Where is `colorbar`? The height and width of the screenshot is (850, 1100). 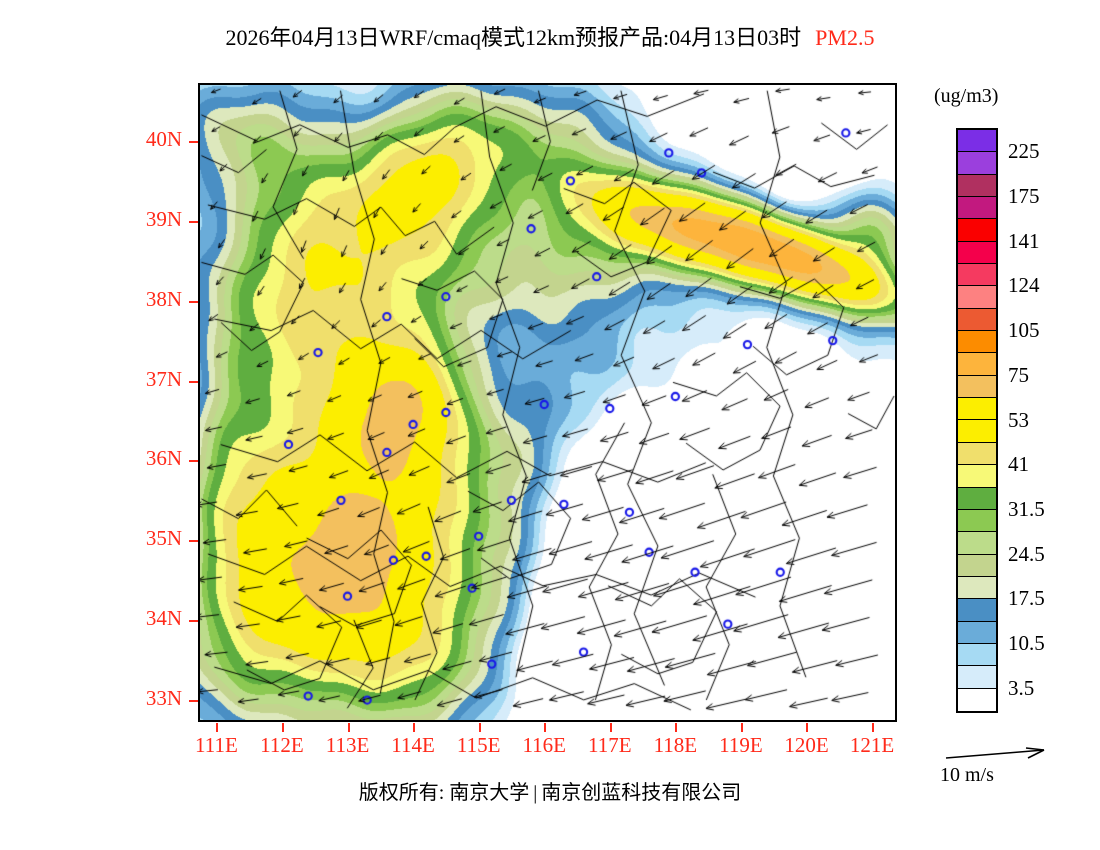 colorbar is located at coordinates (977, 420).